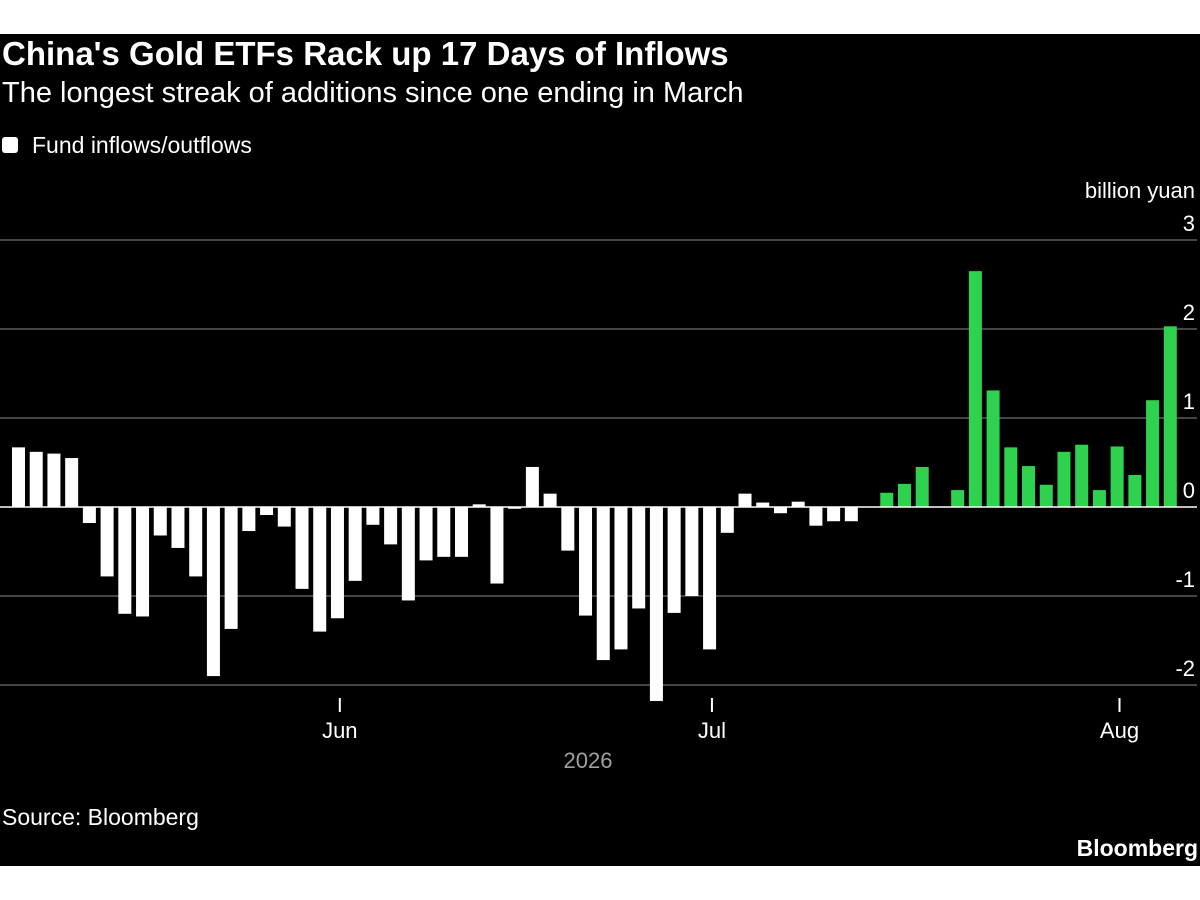  I want to click on chart-legend: Fund inflows/outflows, so click(127, 145).